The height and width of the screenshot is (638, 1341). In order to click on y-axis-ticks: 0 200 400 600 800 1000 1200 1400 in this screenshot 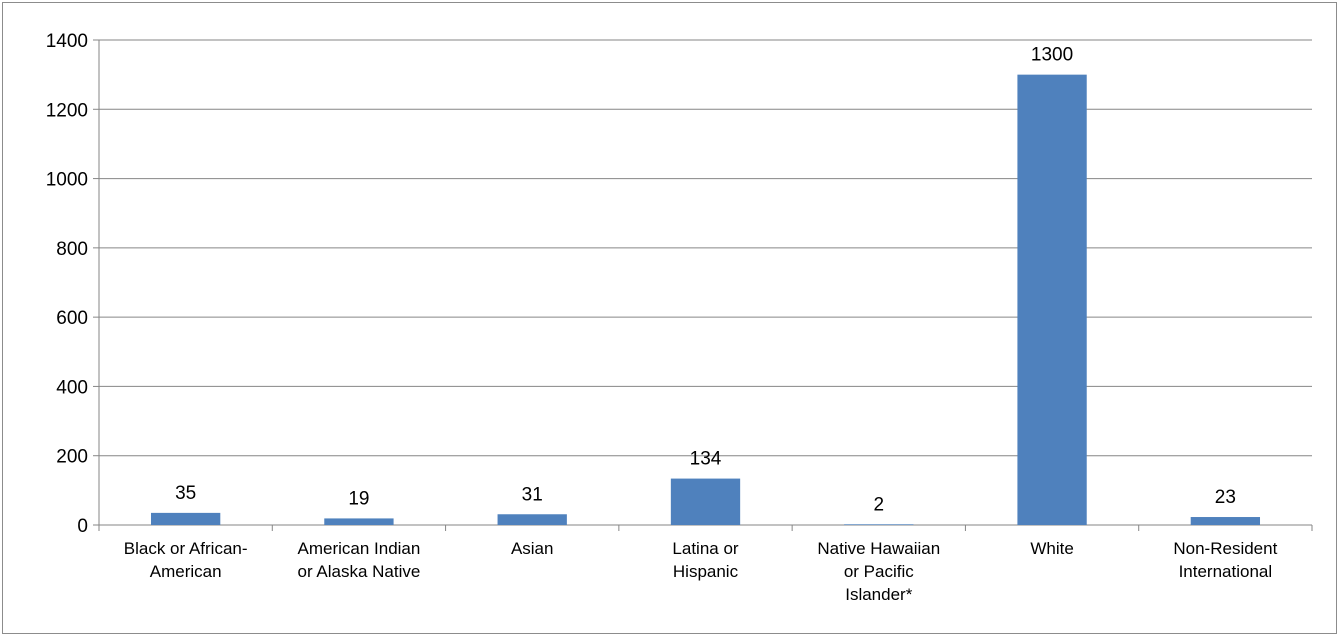, I will do `click(67, 284)`.